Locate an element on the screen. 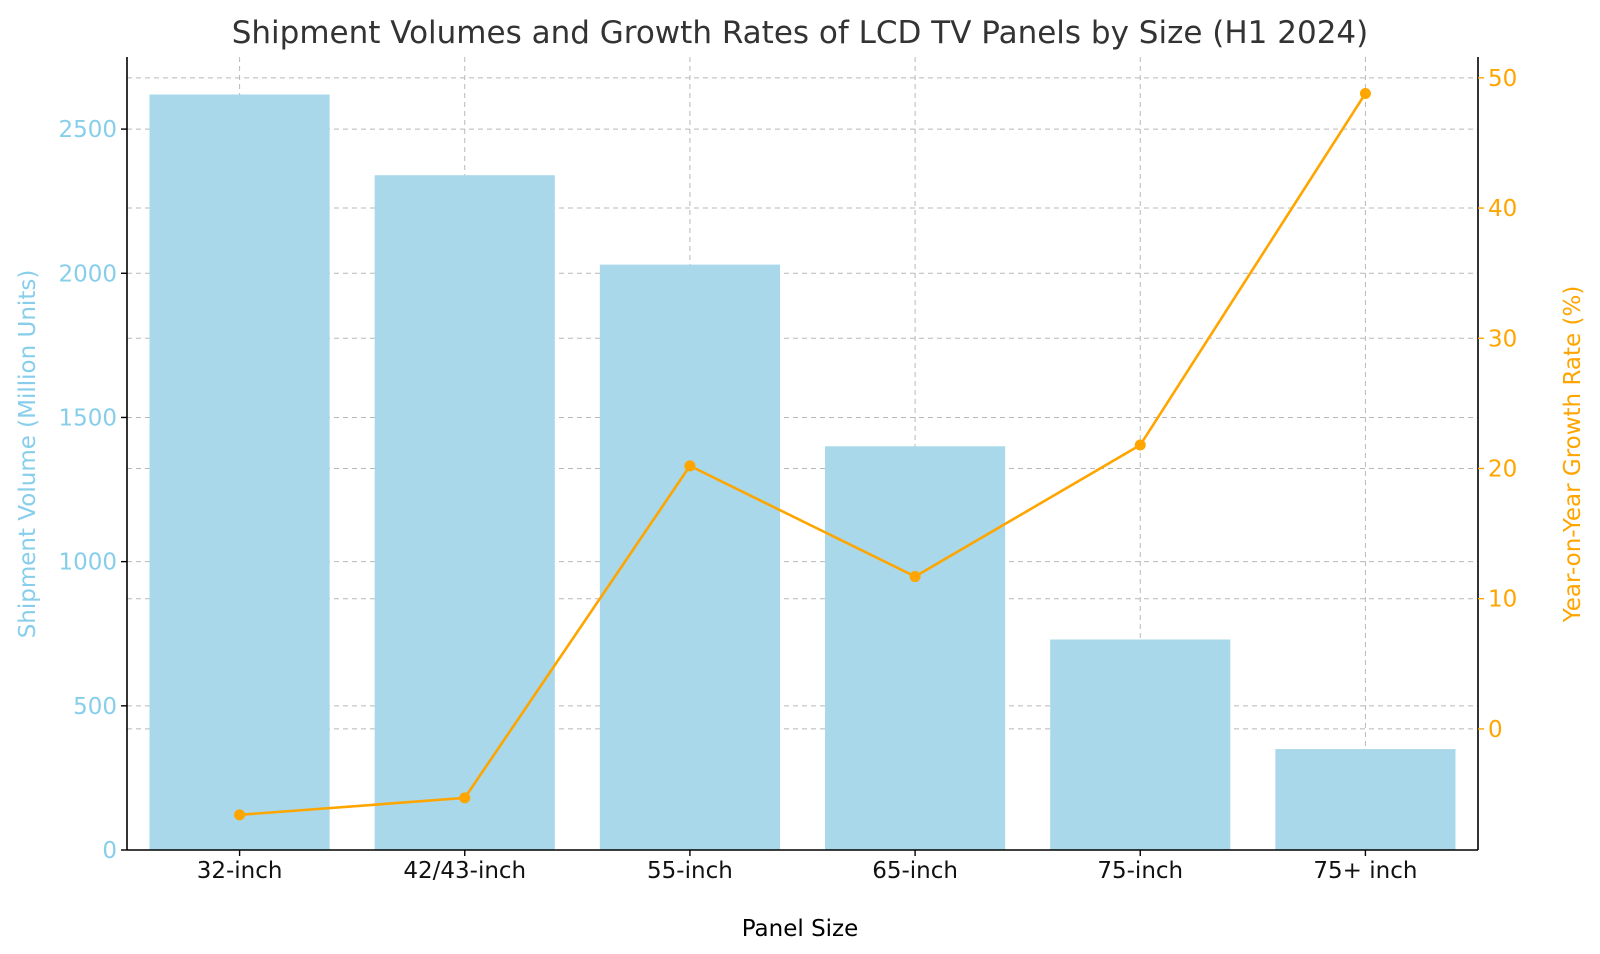 The width and height of the screenshot is (1600, 954). y-tick-label: 0 is located at coordinates (109, 851).